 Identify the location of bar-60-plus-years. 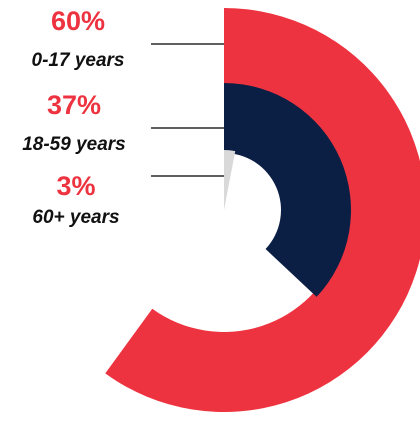
(230, 180).